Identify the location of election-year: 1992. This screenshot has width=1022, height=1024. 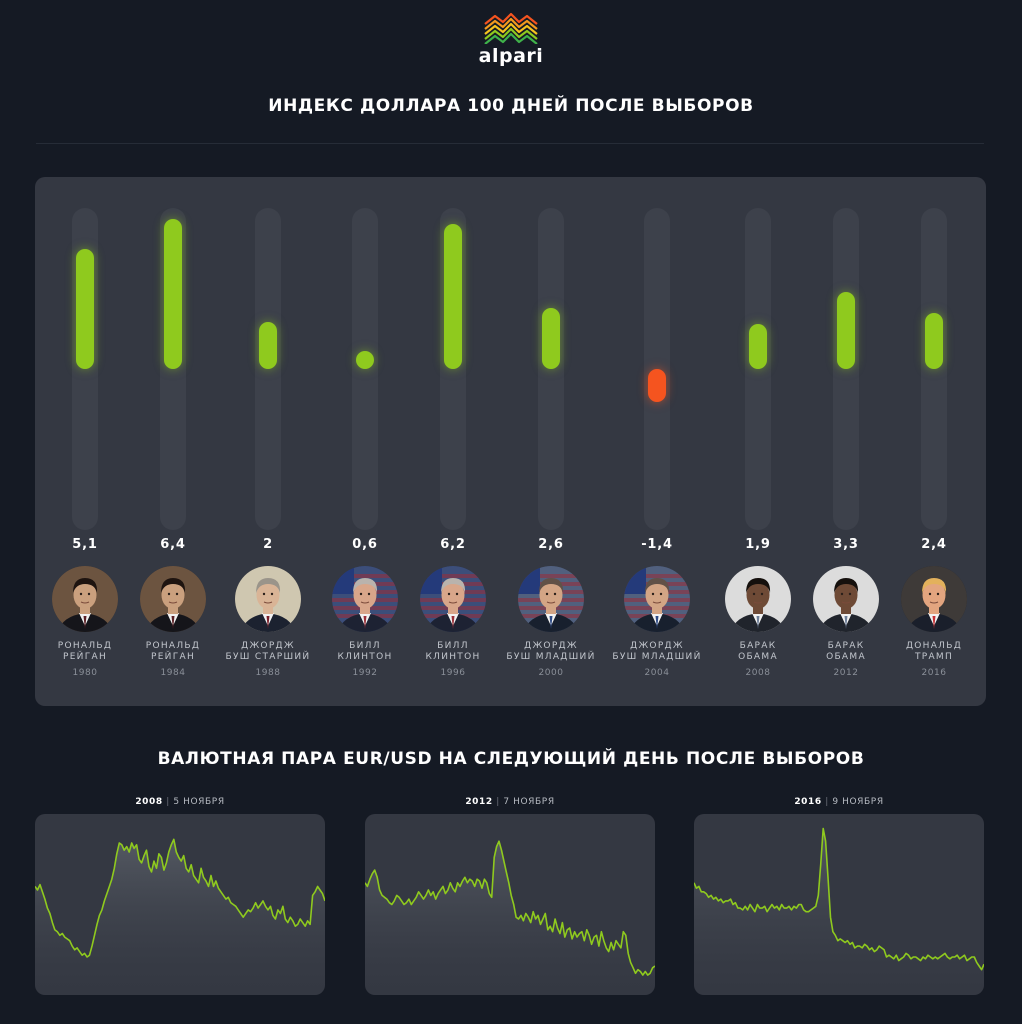
(365, 673).